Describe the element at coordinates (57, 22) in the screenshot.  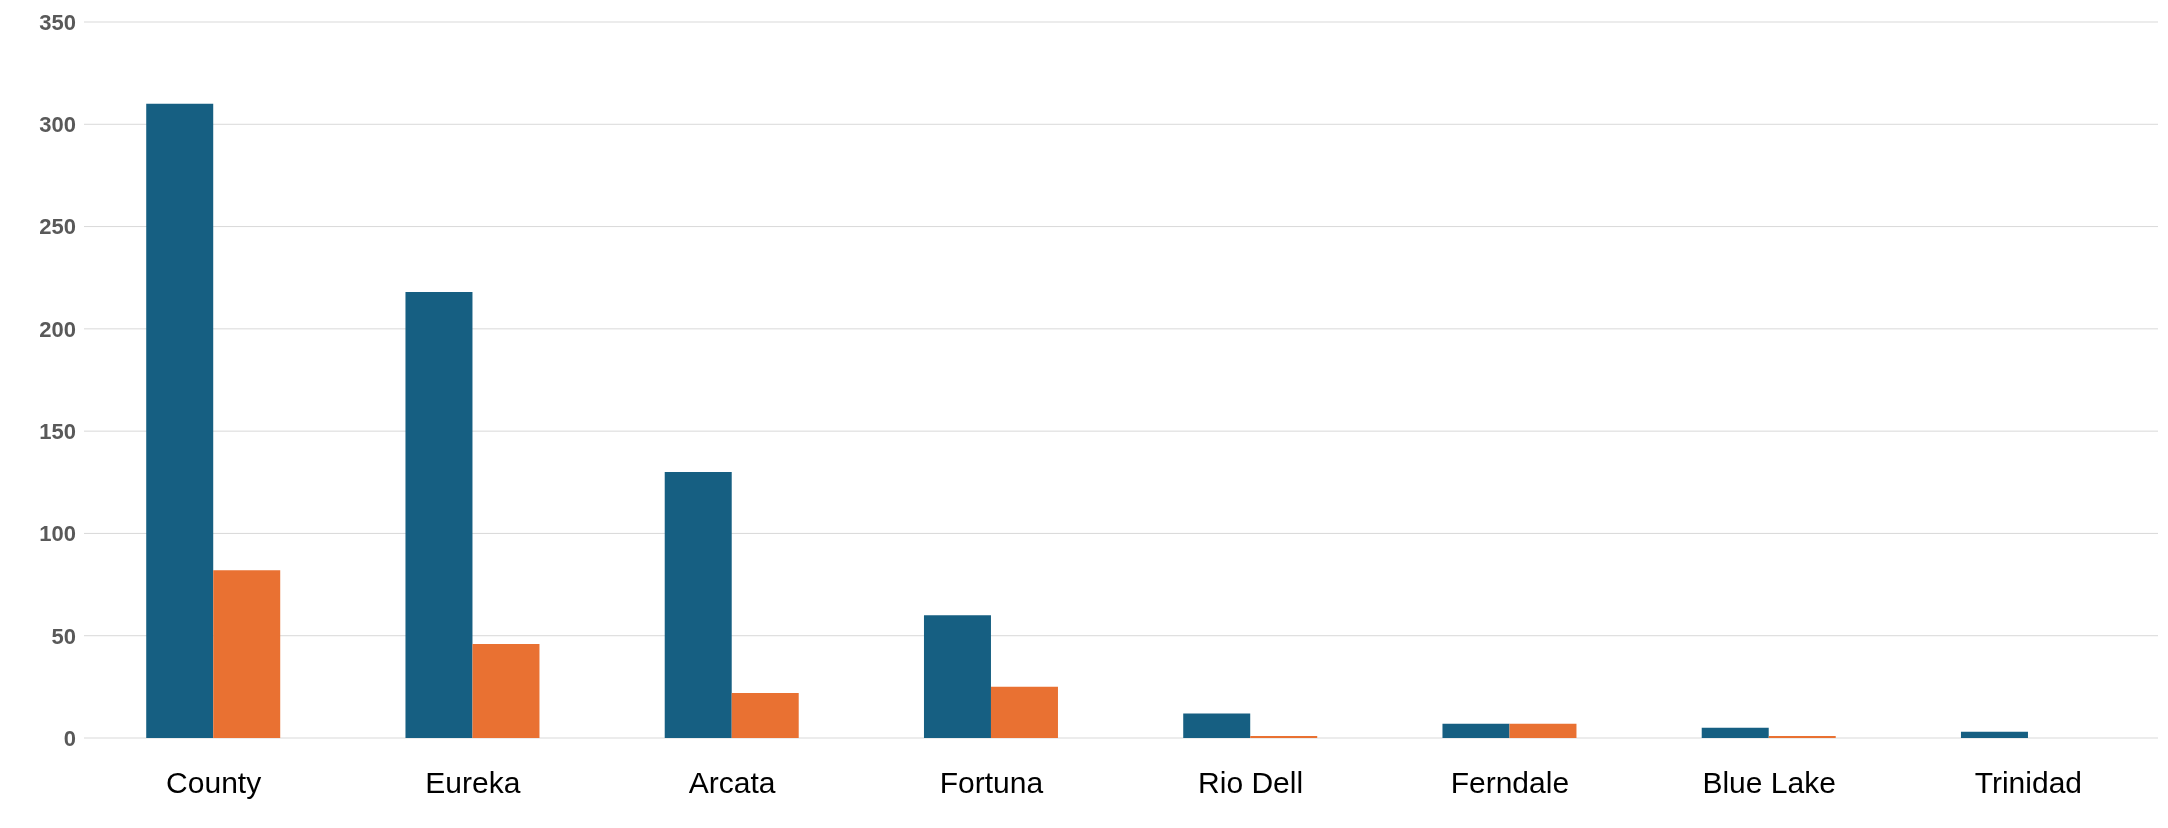
I see `y-tick-label: 350` at that location.